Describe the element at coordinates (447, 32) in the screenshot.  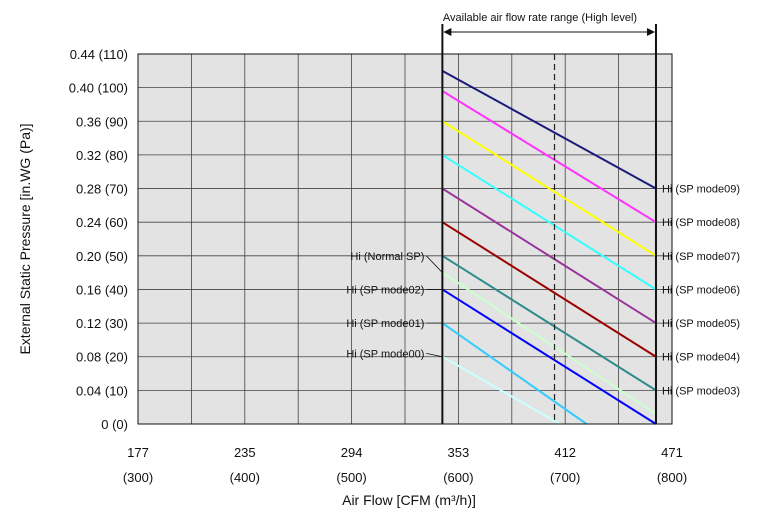
I see `range-arrowhead-left` at that location.